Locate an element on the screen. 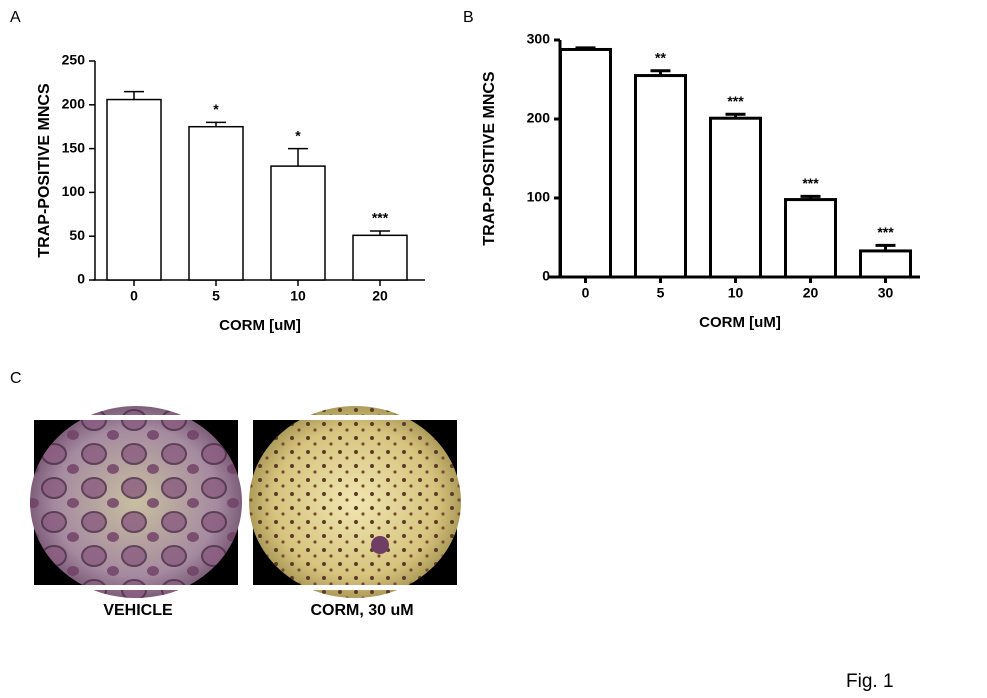  y-tick-label: 300 is located at coordinates (539, 39).